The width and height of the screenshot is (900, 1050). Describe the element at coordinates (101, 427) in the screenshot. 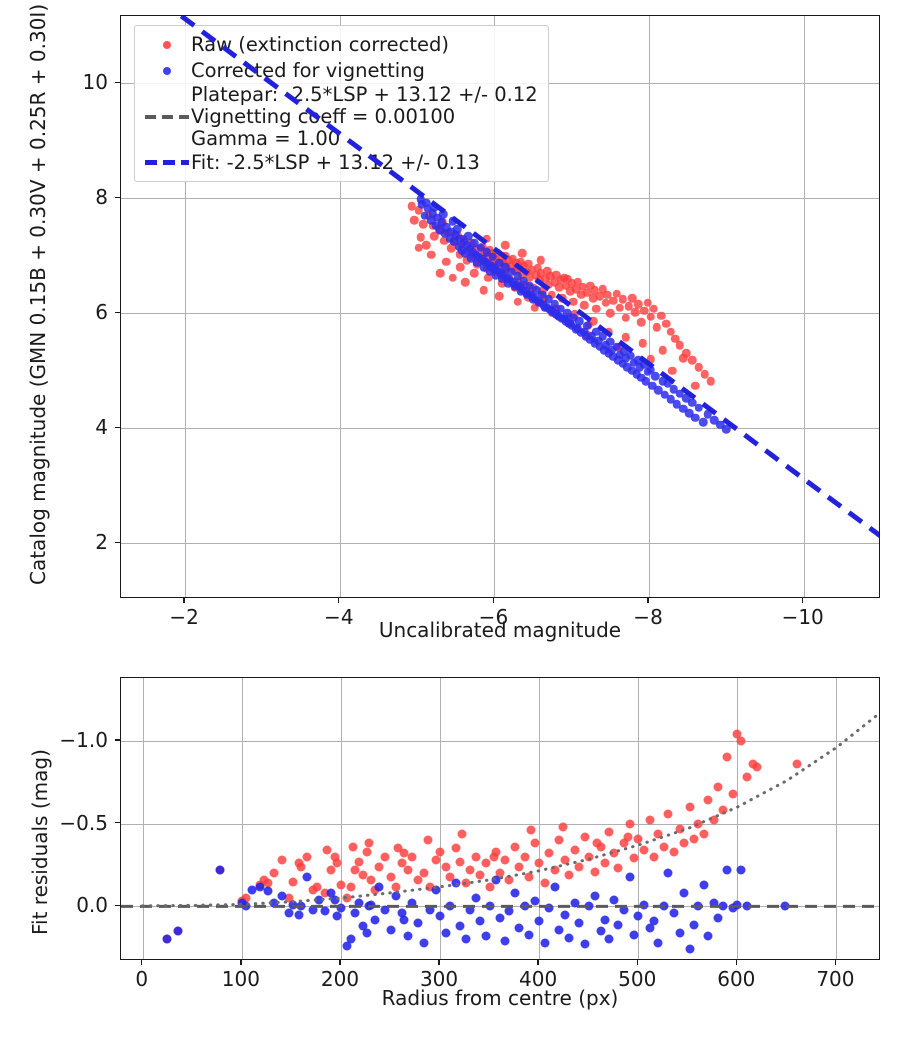

I see `tick-label-y: 4` at that location.